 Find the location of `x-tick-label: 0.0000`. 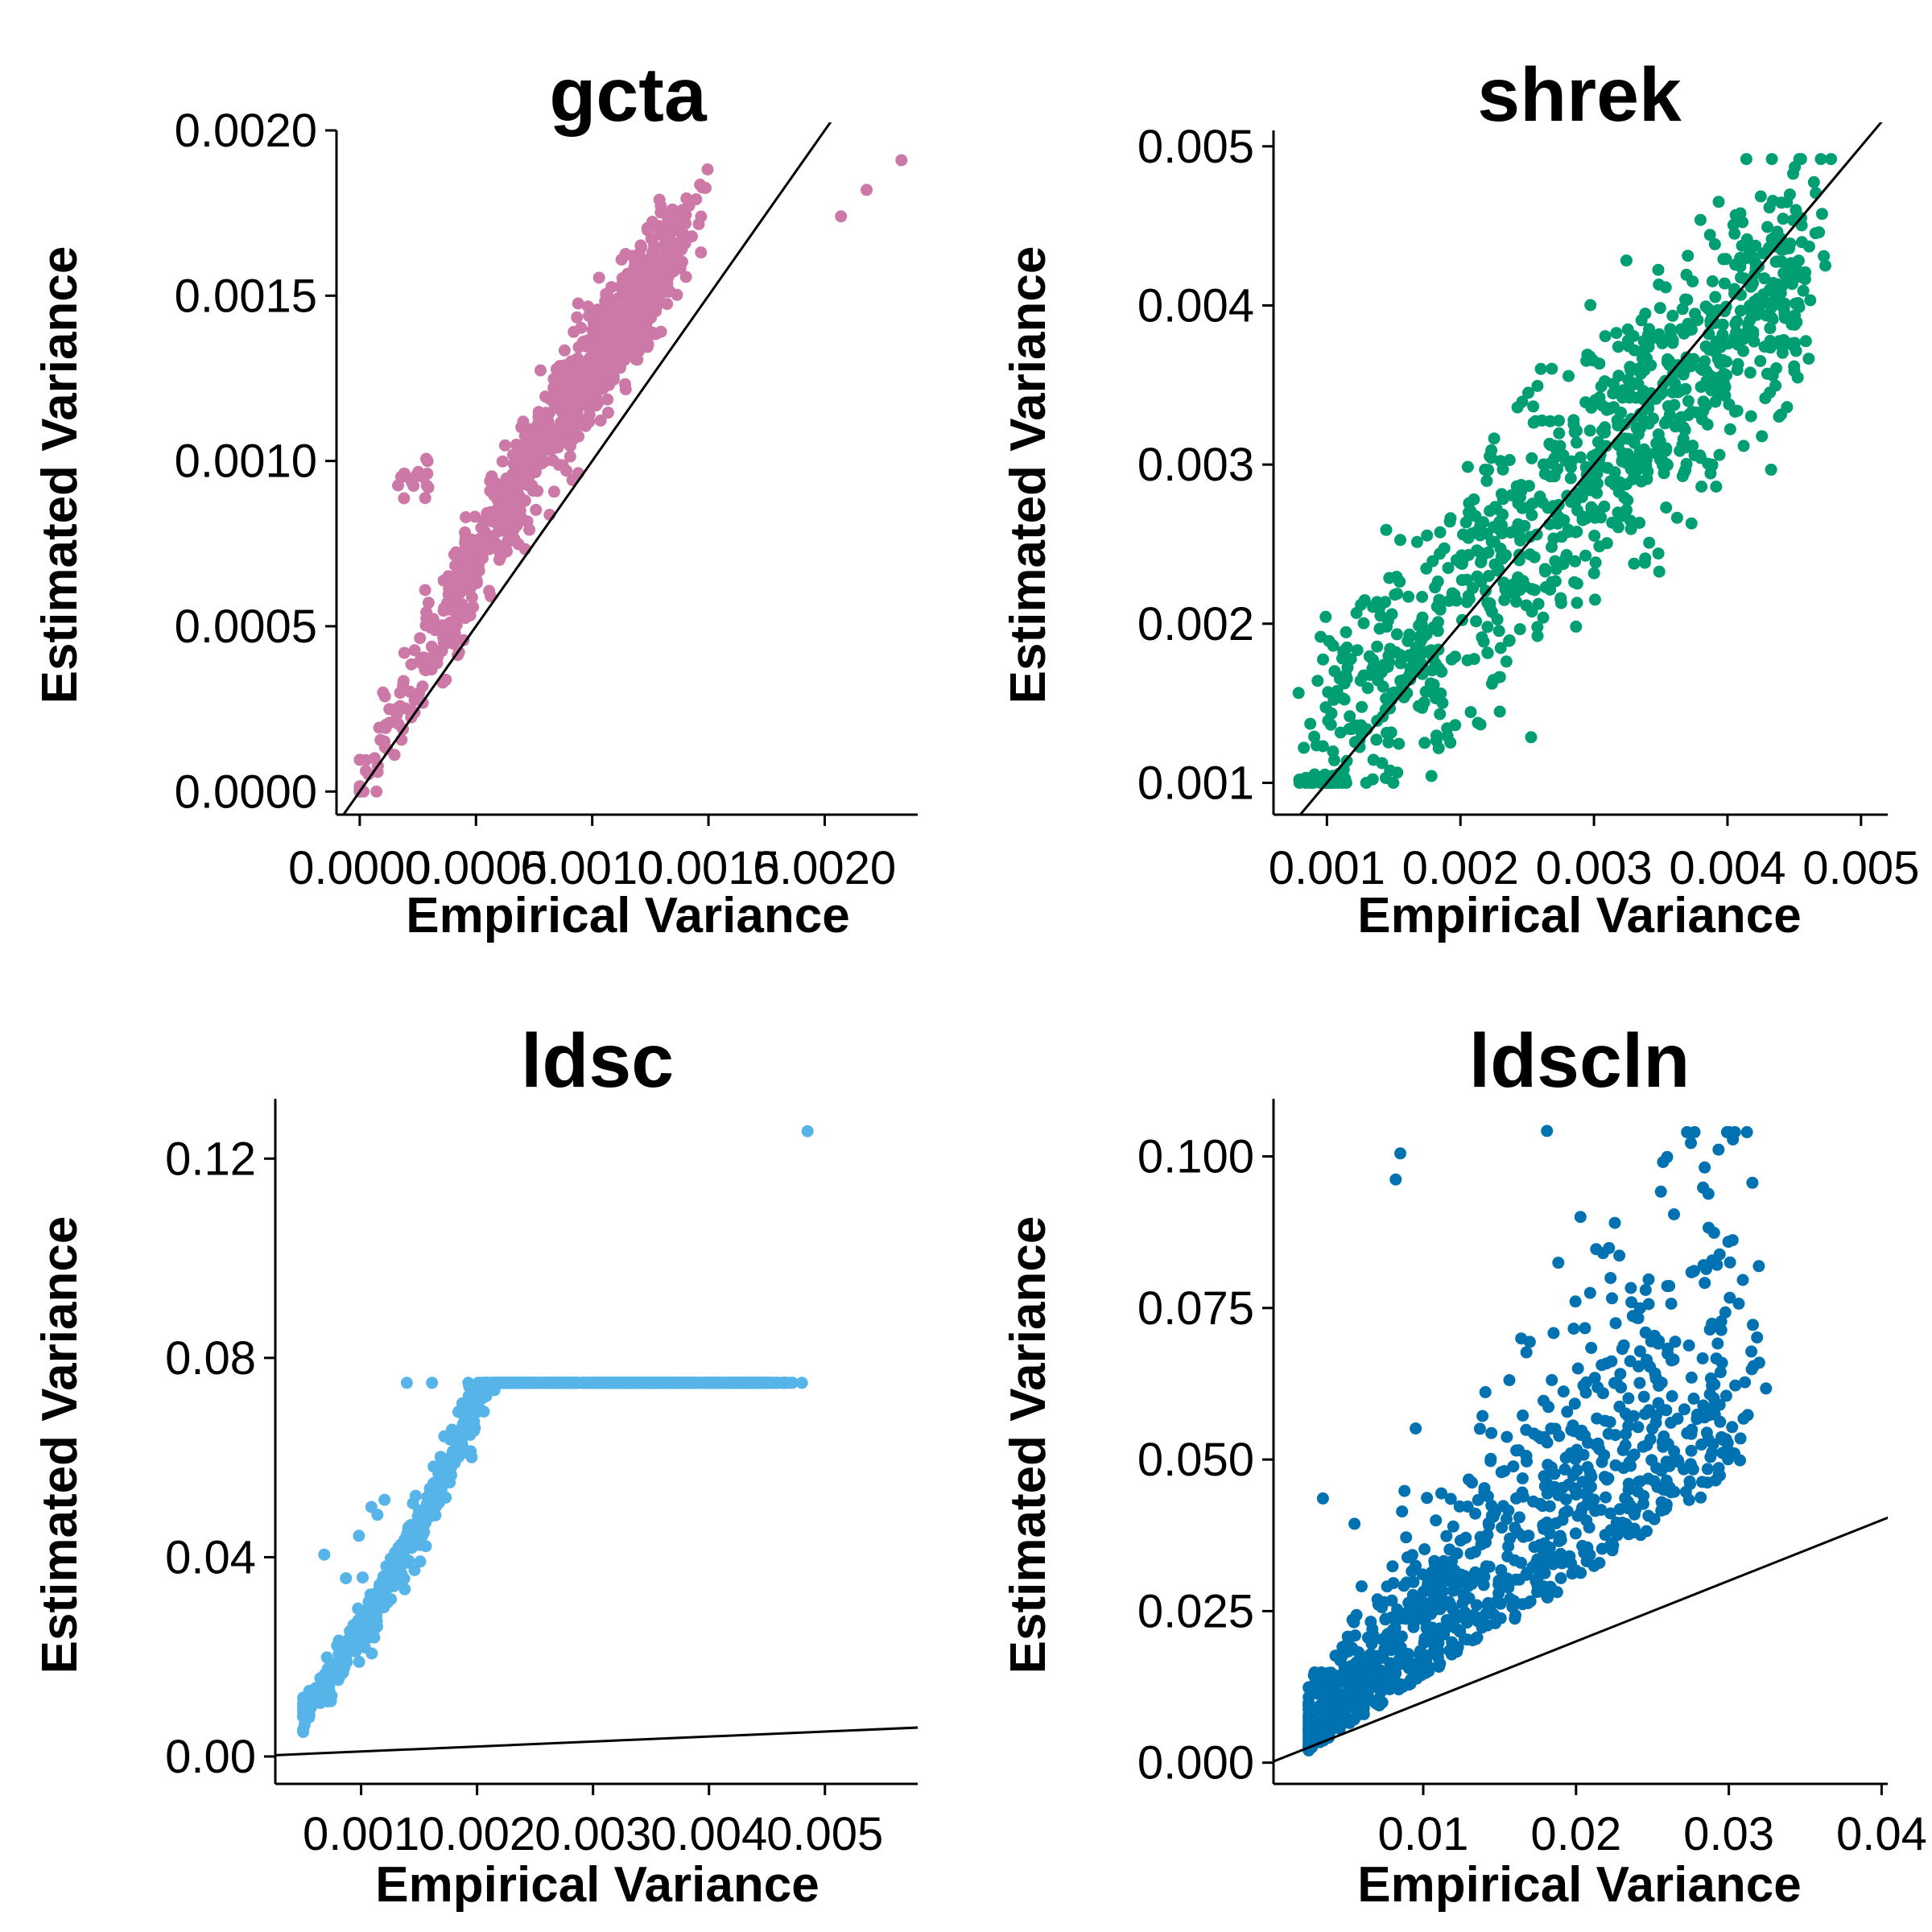

x-tick-label: 0.0000 is located at coordinates (359, 868).